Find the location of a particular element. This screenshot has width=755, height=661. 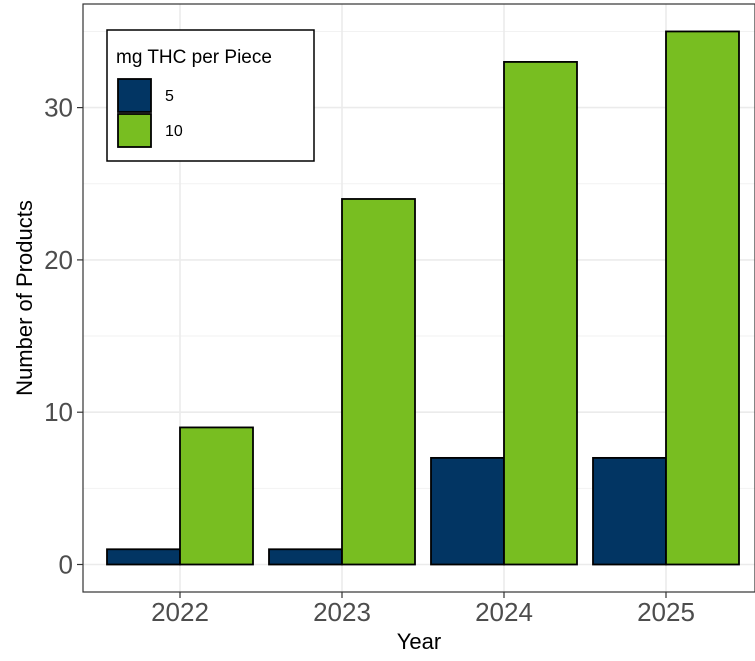

legend-label: 10 is located at coordinates (174, 131).